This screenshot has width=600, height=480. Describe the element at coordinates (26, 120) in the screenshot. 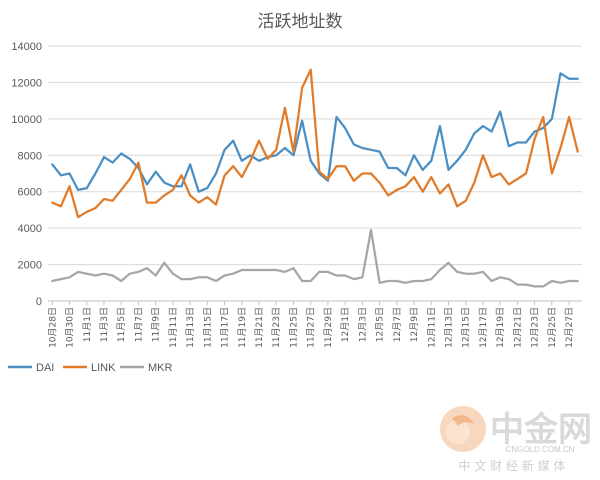

I see `y-tick-label: 10000` at that location.